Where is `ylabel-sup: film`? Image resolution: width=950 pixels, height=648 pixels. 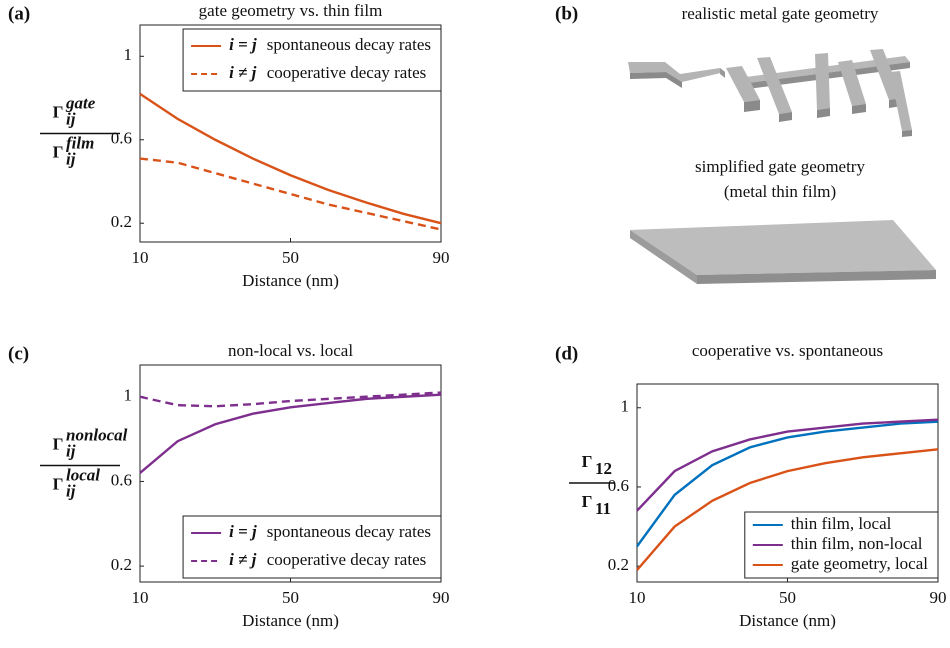 ylabel-sup: film is located at coordinates (80, 142).